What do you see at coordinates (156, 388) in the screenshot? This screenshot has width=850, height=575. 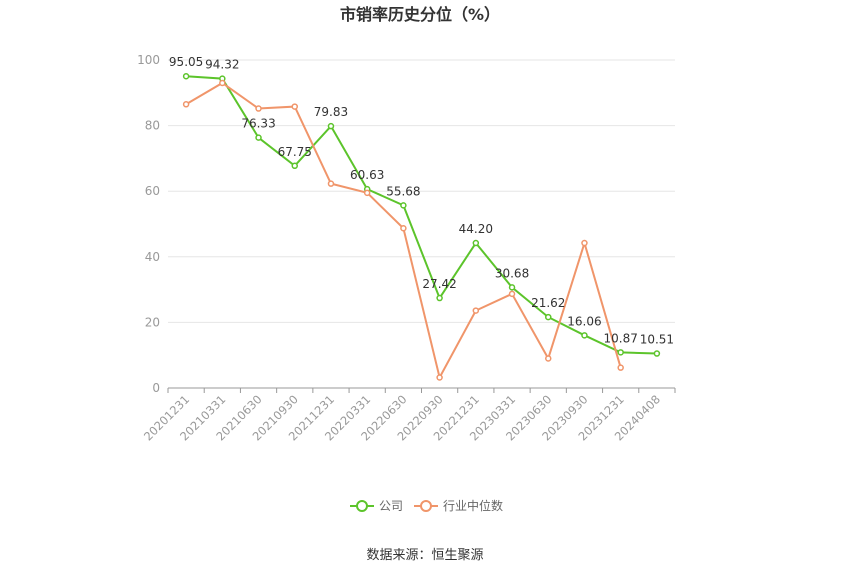 I see `y-tick-label: 0` at bounding box center [156, 388].